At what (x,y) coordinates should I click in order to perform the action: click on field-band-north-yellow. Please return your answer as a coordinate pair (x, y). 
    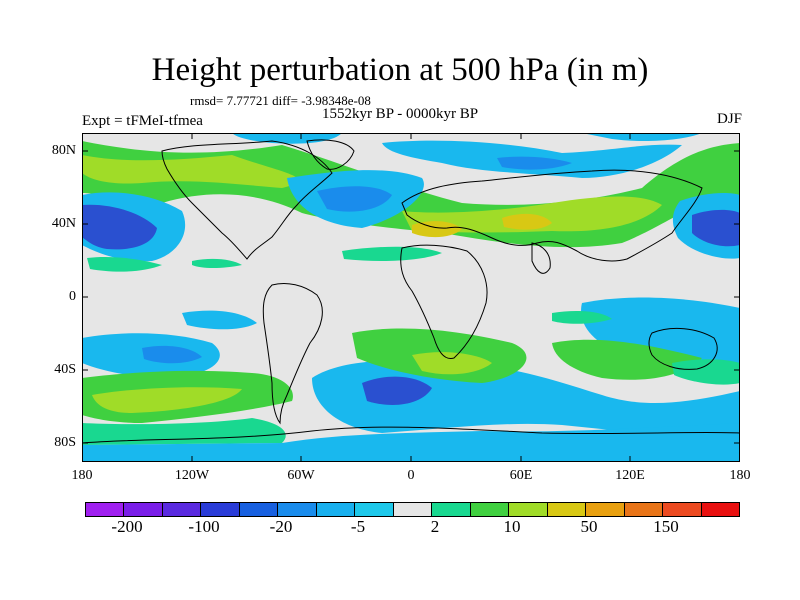
    Looking at the image, I should click on (372, 194).